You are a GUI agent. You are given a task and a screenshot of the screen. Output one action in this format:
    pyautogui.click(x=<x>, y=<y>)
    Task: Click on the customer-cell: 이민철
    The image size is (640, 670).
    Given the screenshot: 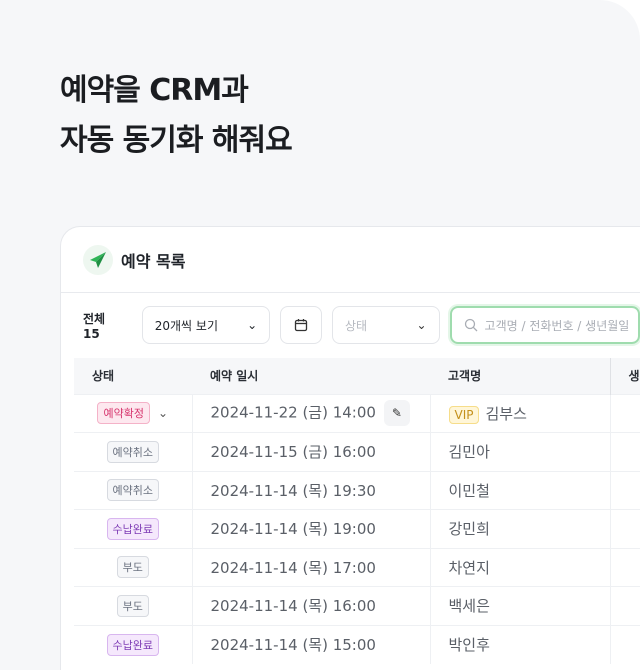 What is the action you would take?
    pyautogui.click(x=520, y=490)
    